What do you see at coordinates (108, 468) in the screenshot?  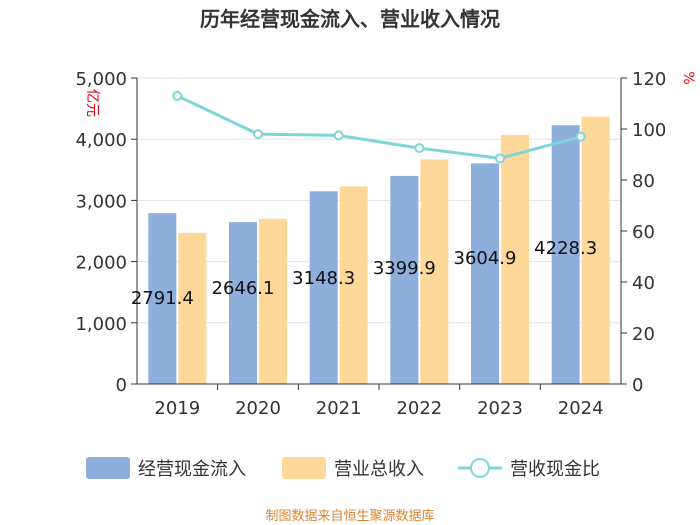 I see `legend-swatch-cash-inflow` at bounding box center [108, 468].